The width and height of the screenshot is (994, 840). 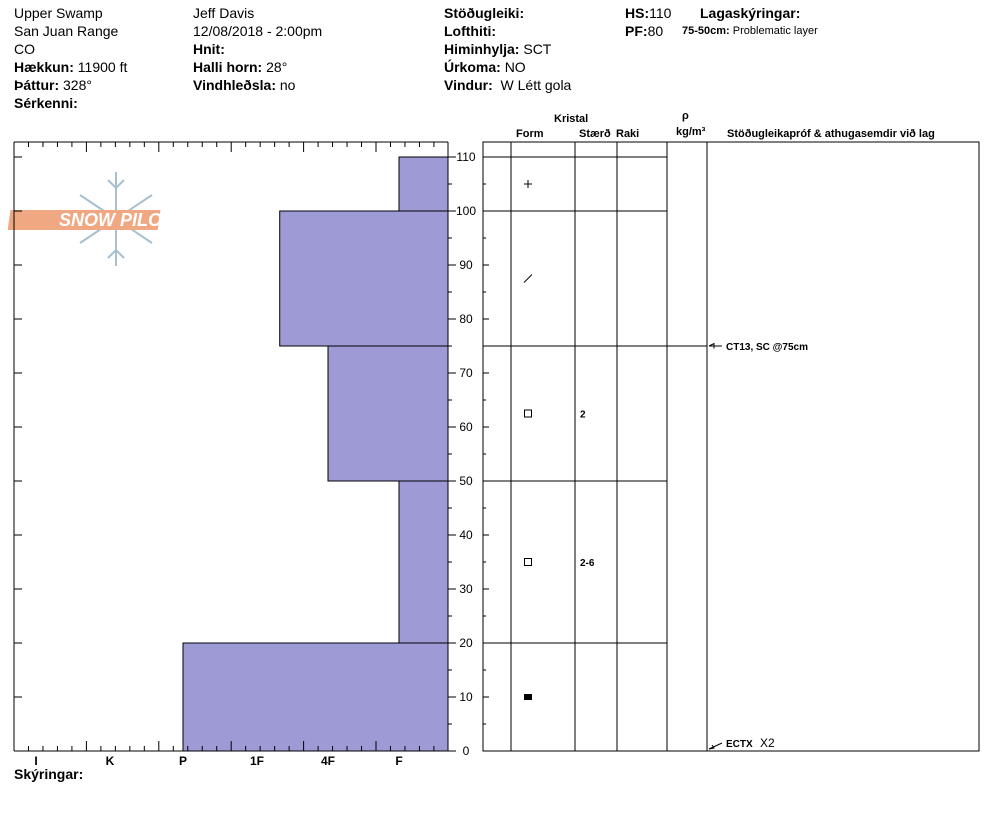 I want to click on wind: Vindur: W Létt gola, so click(x=507, y=85).